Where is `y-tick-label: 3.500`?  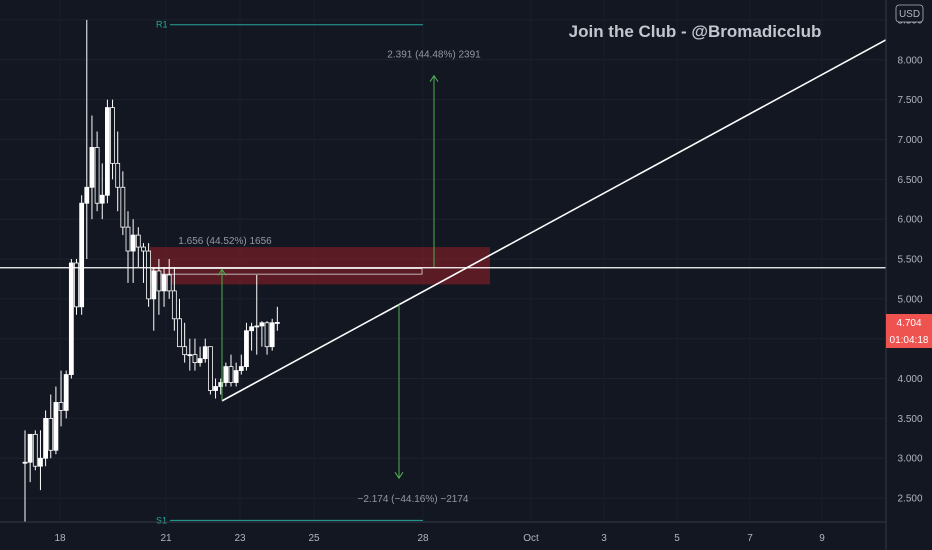 y-tick-label: 3.500 is located at coordinates (909, 419).